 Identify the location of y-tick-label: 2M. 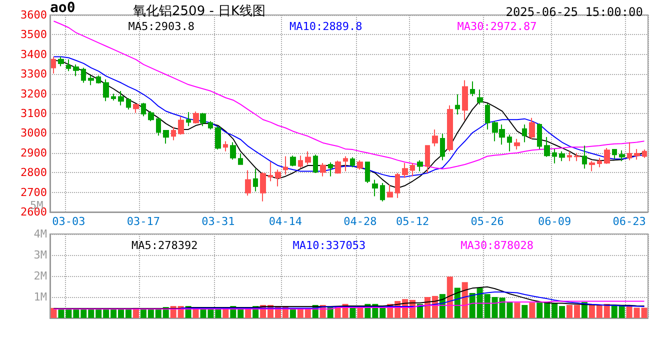
(41, 276).